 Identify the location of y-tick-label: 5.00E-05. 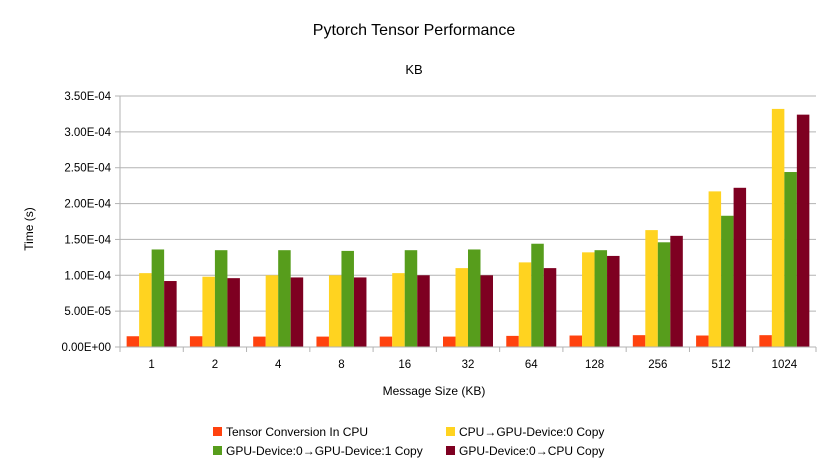
(87, 312).